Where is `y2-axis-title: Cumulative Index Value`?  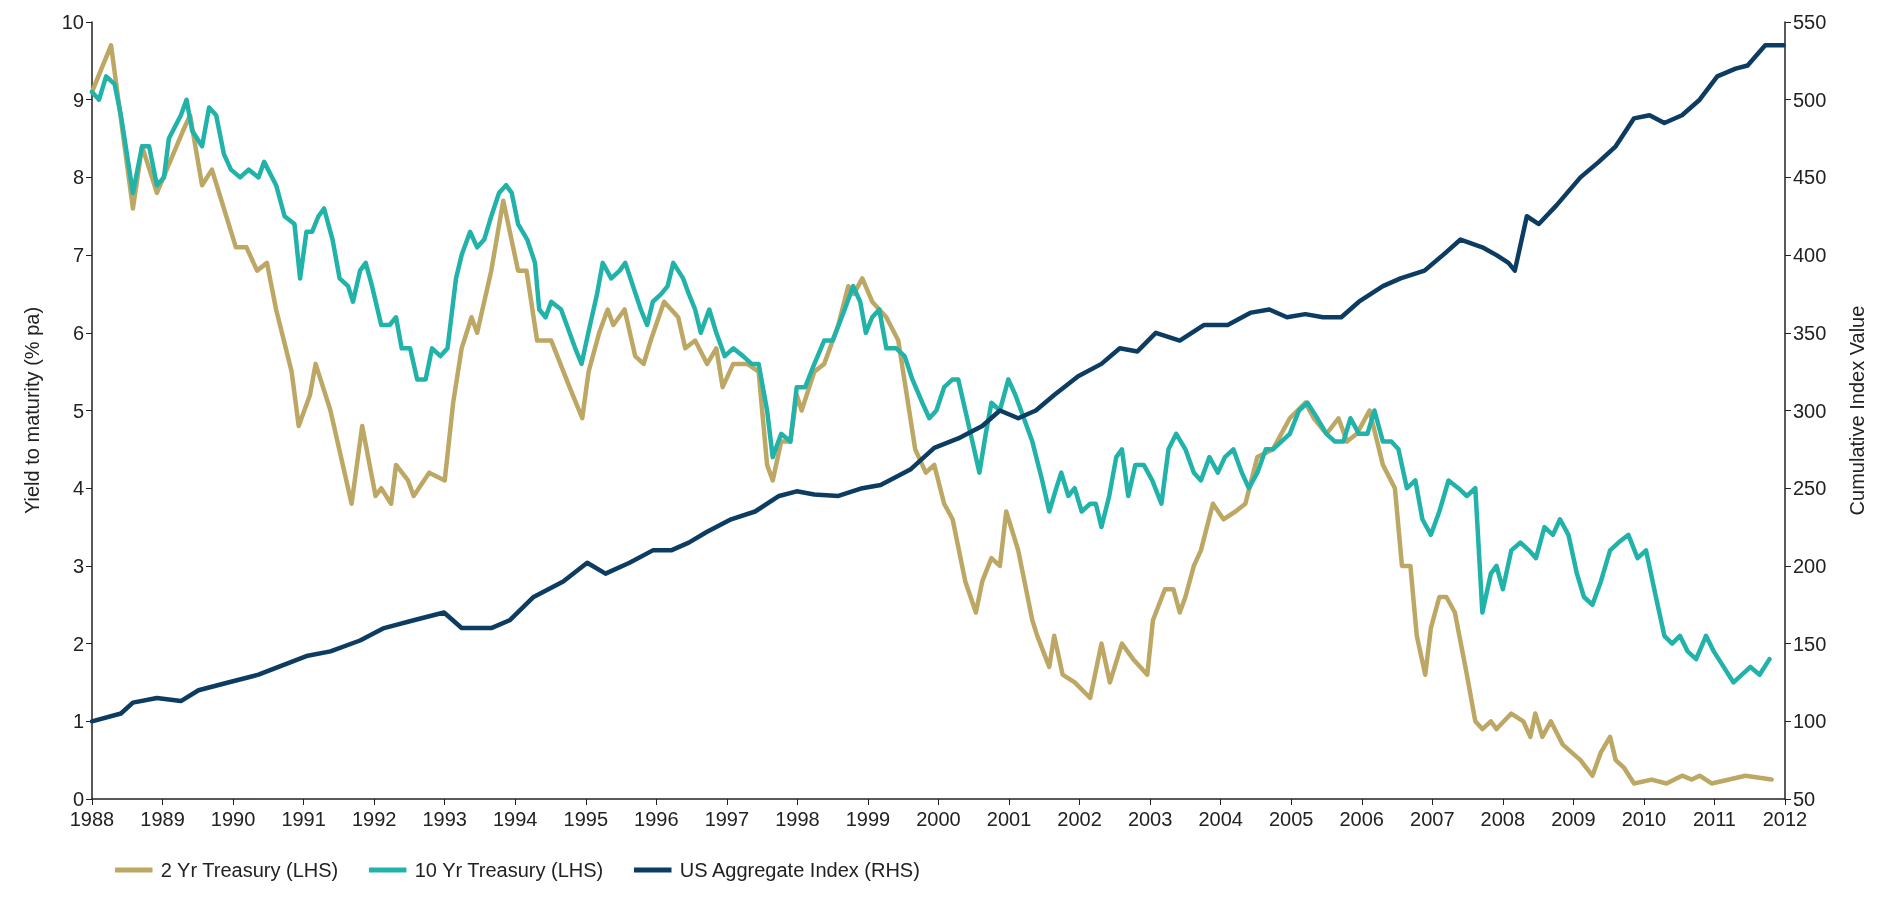
y2-axis-title: Cumulative Index Value is located at coordinates (1857, 410).